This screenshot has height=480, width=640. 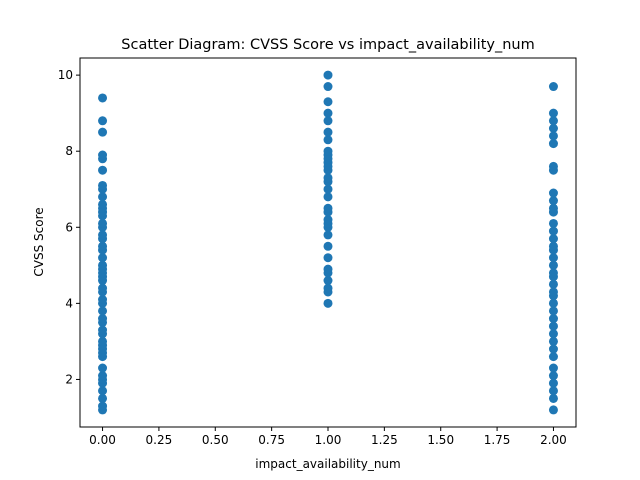 What do you see at coordinates (102, 440) in the screenshot?
I see `x-tick-label: 0.00` at bounding box center [102, 440].